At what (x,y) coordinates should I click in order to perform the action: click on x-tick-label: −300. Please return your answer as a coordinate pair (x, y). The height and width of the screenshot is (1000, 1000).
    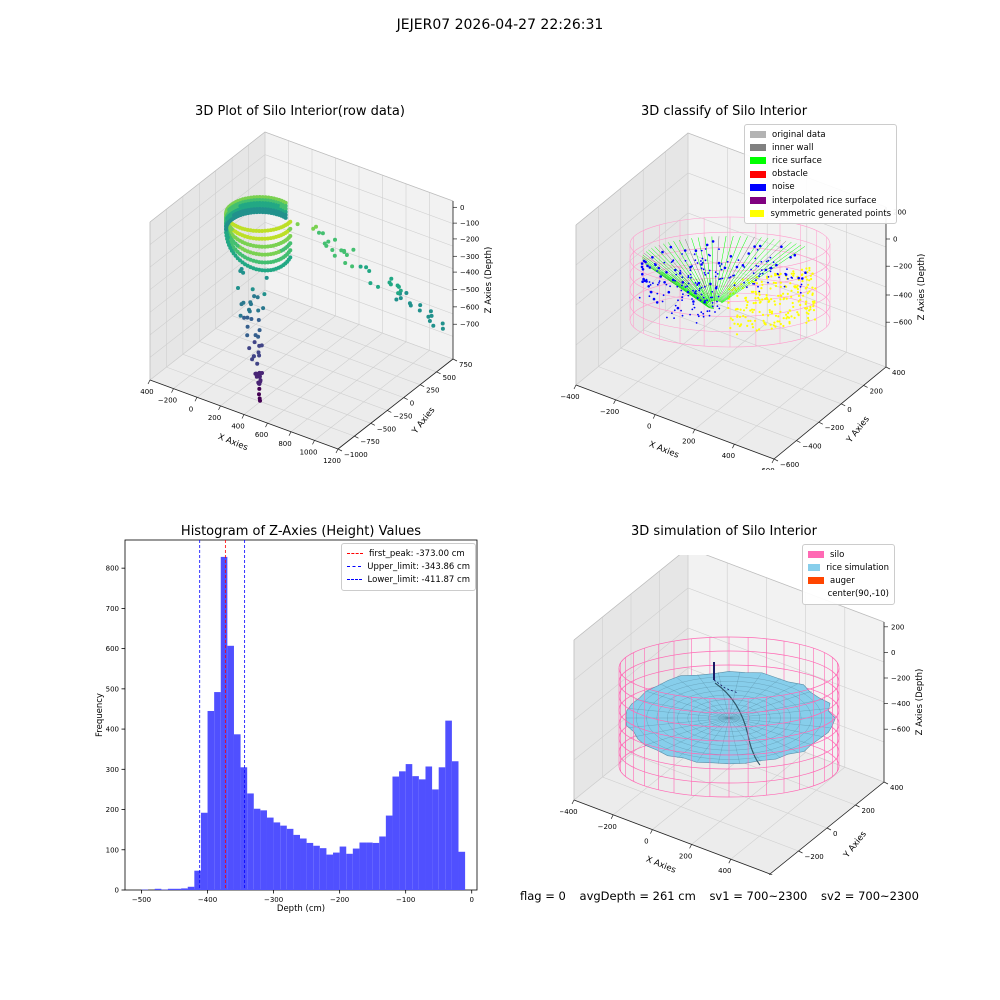
    Looking at the image, I should click on (273, 900).